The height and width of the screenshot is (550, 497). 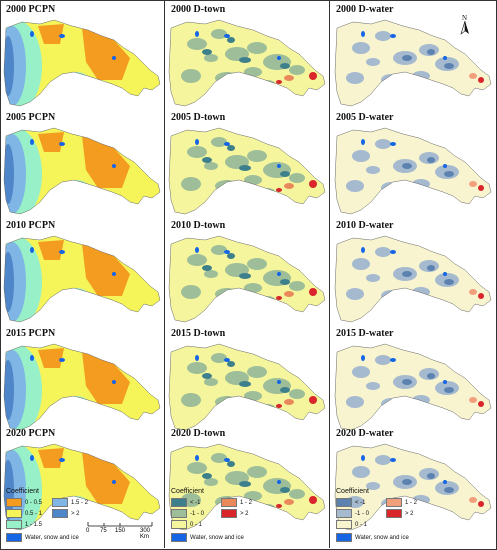 What do you see at coordinates (31, 433) in the screenshot?
I see `panel-title: 2020 PCPN` at bounding box center [31, 433].